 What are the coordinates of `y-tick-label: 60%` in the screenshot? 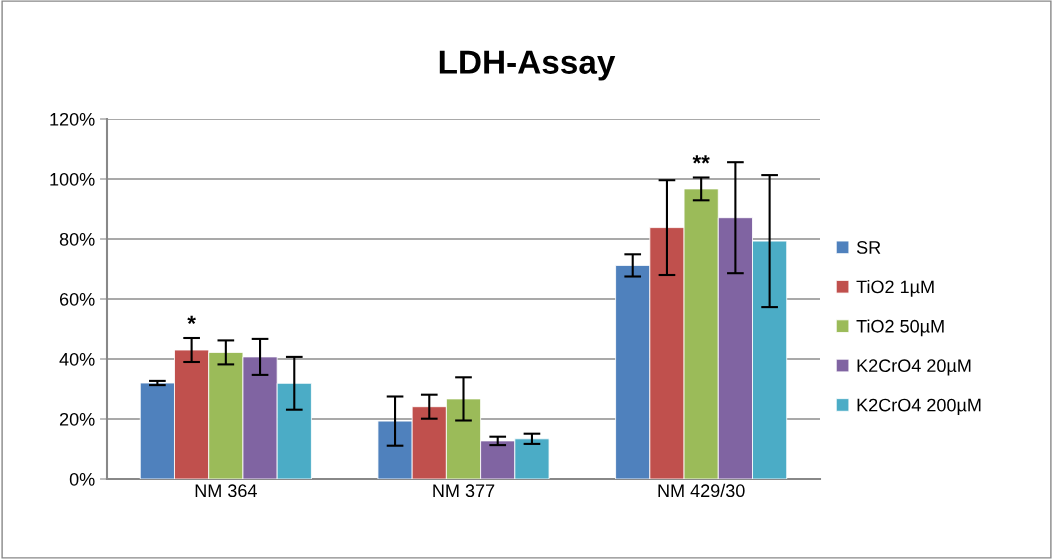 It's located at (77, 299).